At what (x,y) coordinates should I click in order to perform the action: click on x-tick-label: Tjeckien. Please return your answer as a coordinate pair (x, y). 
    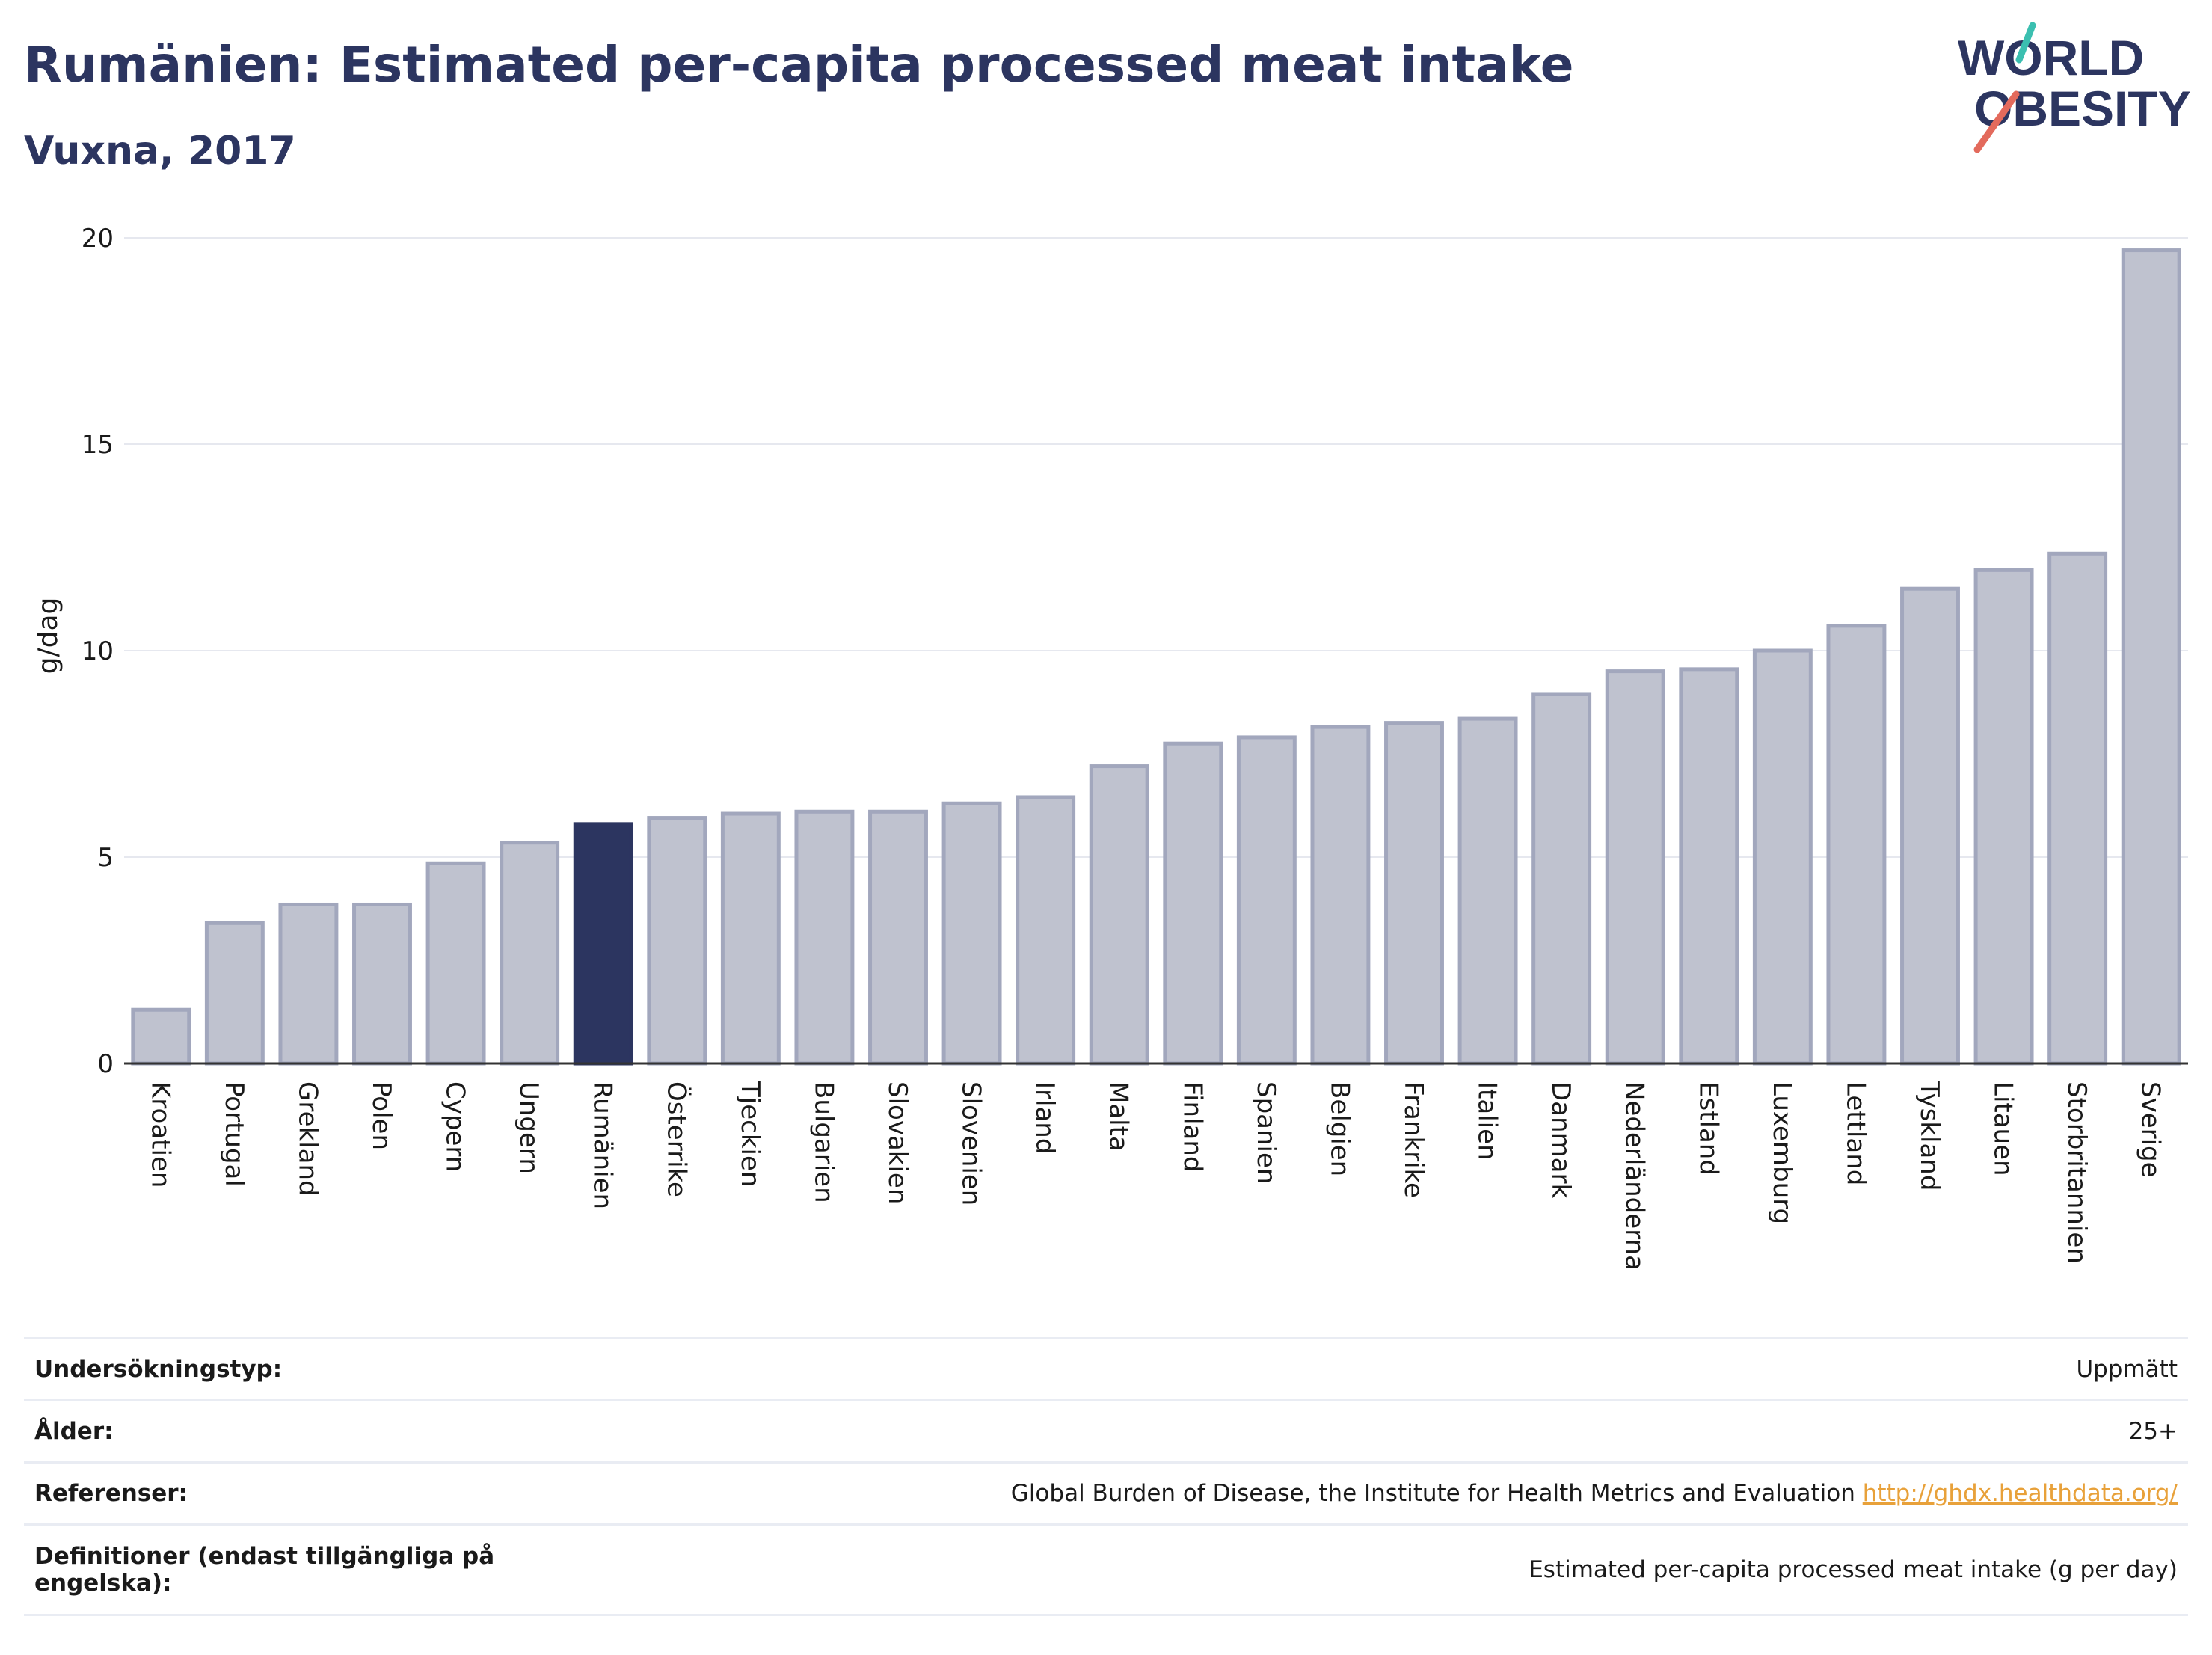
    Looking at the image, I should click on (750, 1134).